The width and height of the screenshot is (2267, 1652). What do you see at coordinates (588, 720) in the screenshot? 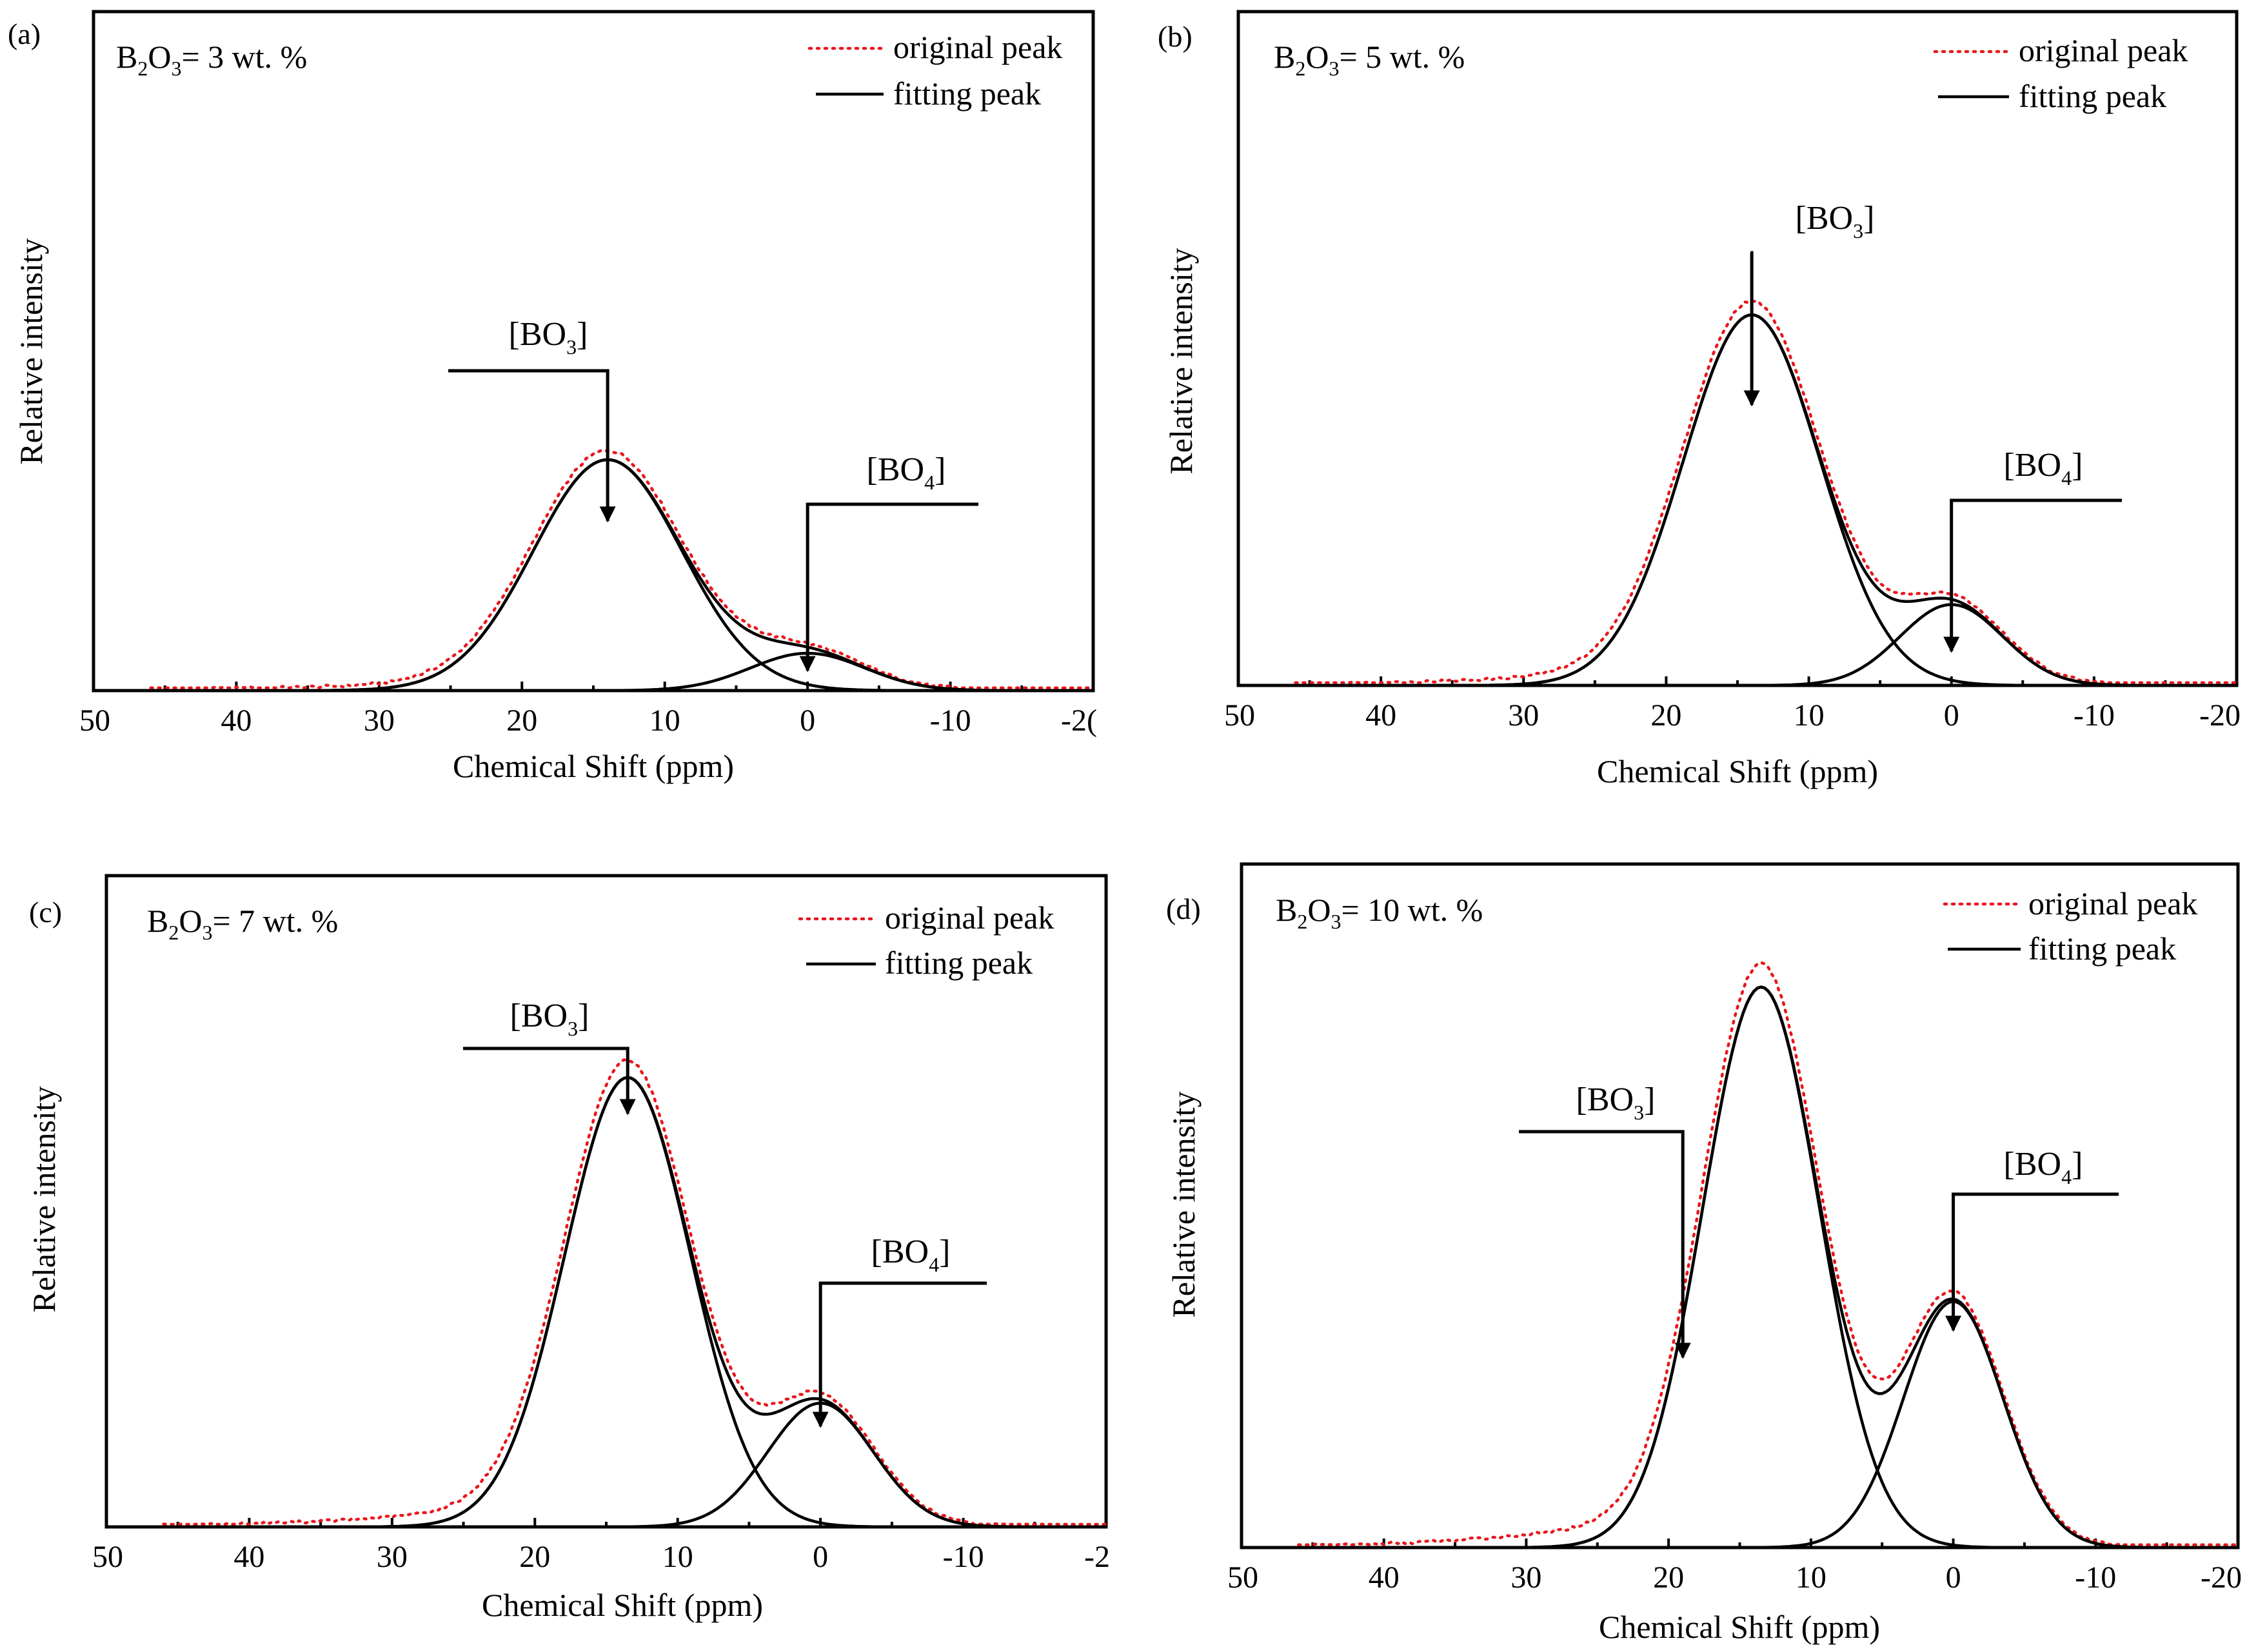
I see `x-tick-labels: 50 40 30 20 10 0 -10 -2(` at bounding box center [588, 720].